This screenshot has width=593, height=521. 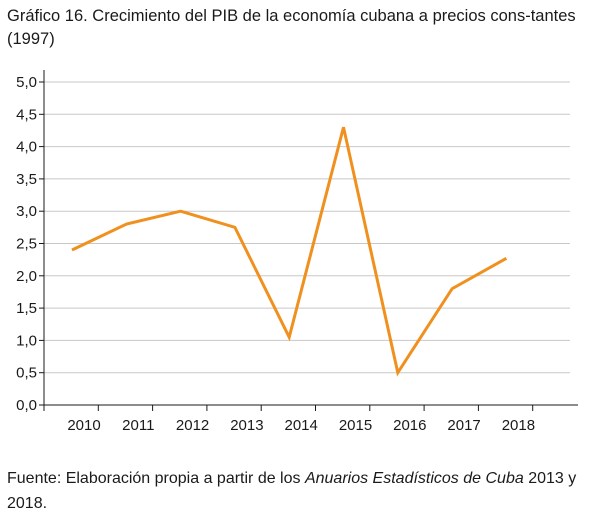 What do you see at coordinates (301, 425) in the screenshot?
I see `x-tick-label: 2014` at bounding box center [301, 425].